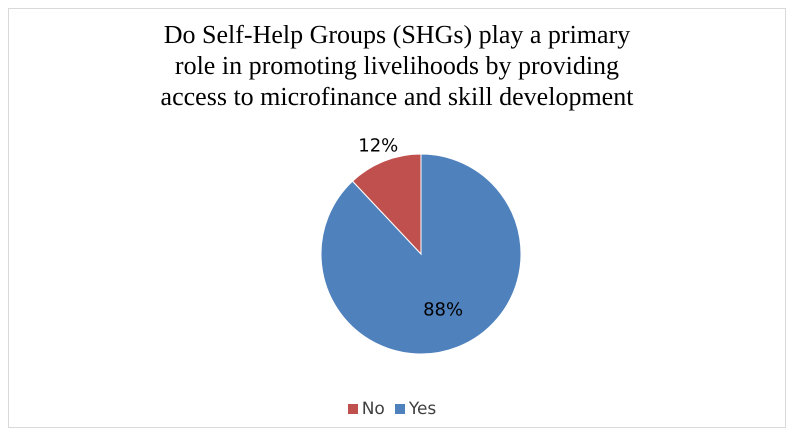  I want to click on data-label: 88%, so click(443, 309).